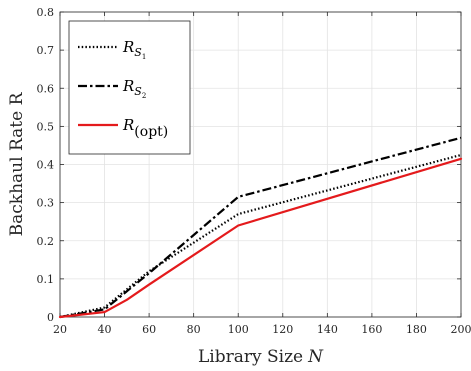  Describe the element at coordinates (327, 329) in the screenshot. I see `x-tick-label-6: 140` at that location.